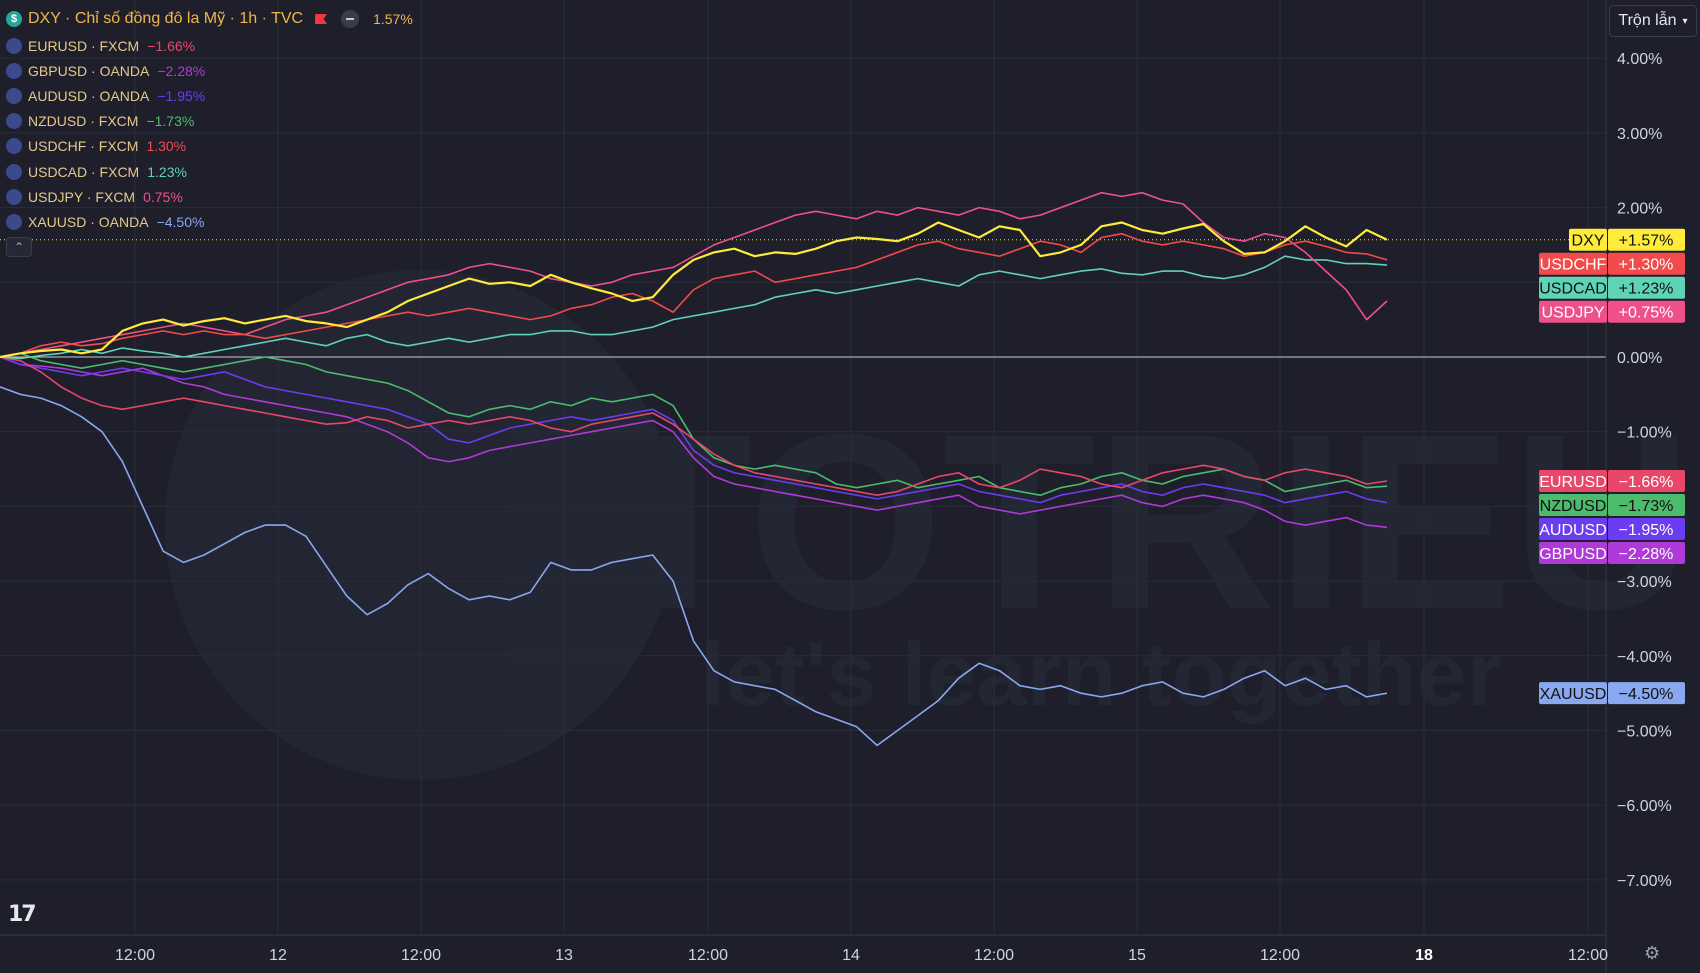 This screenshot has width=1700, height=973. I want to click on y-tick-label: 2.00%, so click(1639, 209).